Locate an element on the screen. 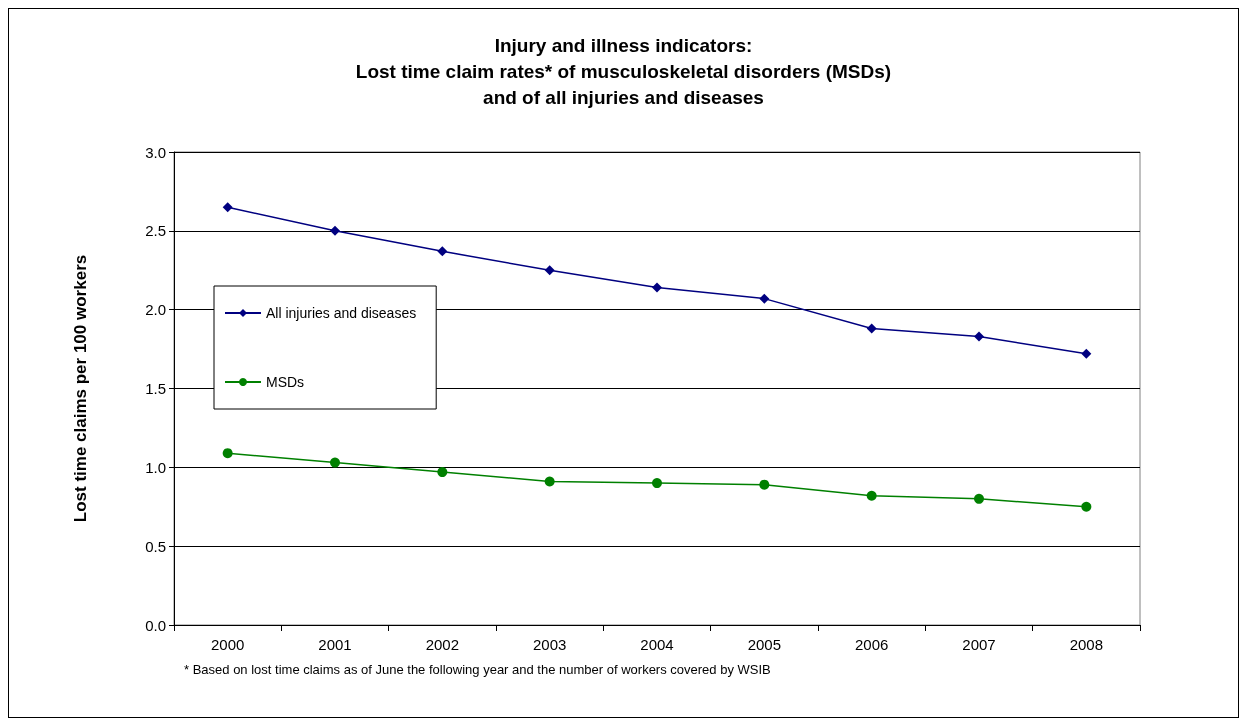 The height and width of the screenshot is (726, 1247). y-axis-title: Lost time claims per 100 workers is located at coordinates (80, 388).